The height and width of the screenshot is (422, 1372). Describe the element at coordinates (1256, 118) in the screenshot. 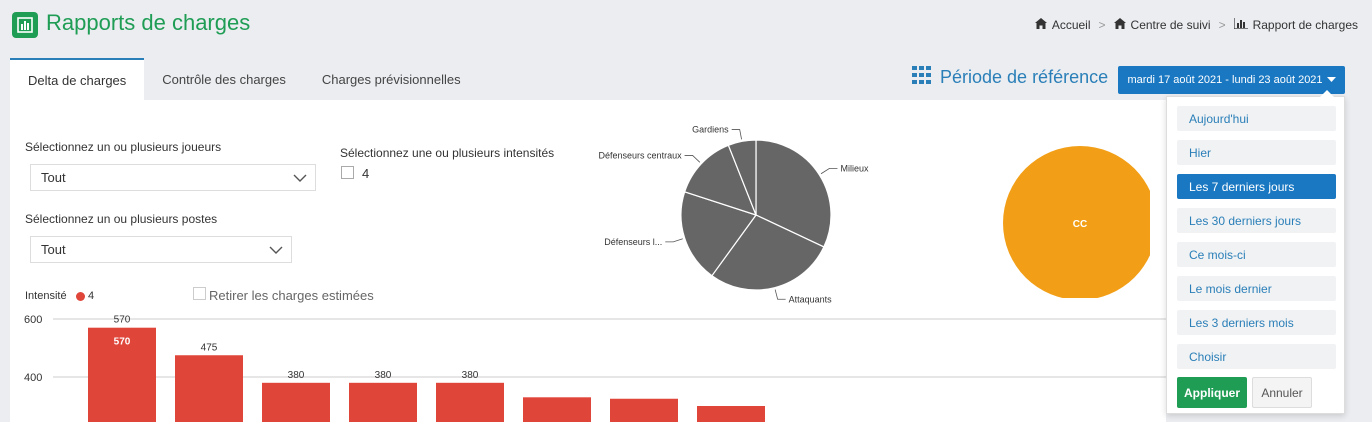

I see `option-aujourdhui: Aujourd'hui` at that location.